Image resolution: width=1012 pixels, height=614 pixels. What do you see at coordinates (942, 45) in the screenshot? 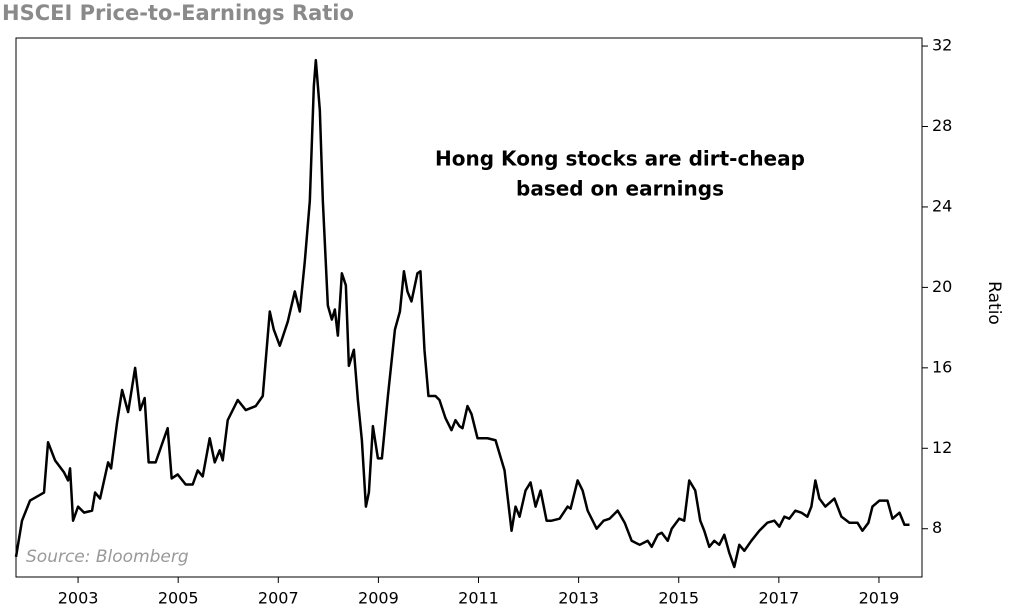
I see `y-tick-label: 32` at bounding box center [942, 45].